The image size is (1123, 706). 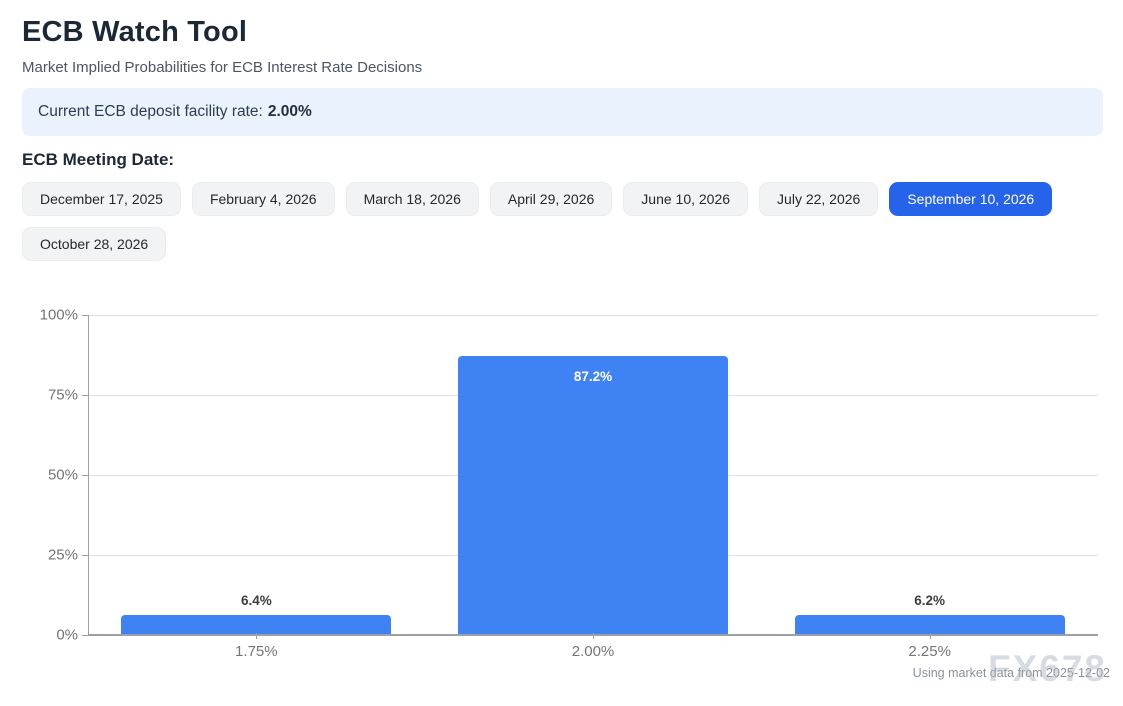 I want to click on bar-value-label-2.00%: 87.2%, so click(x=593, y=376).